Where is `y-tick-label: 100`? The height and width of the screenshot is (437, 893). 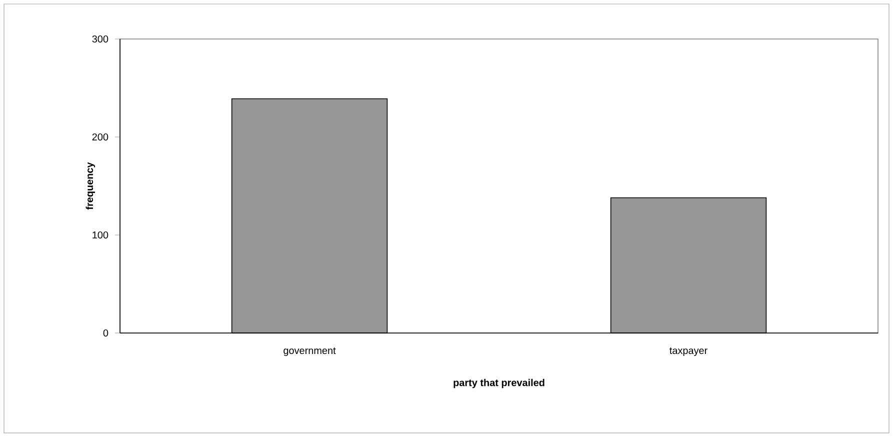 y-tick-label: 100 is located at coordinates (100, 235).